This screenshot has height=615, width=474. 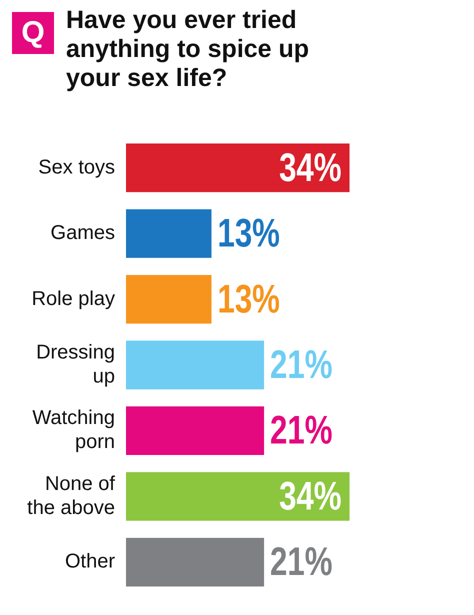 What do you see at coordinates (75, 365) in the screenshot?
I see `y-tick-label: Dressing up` at bounding box center [75, 365].